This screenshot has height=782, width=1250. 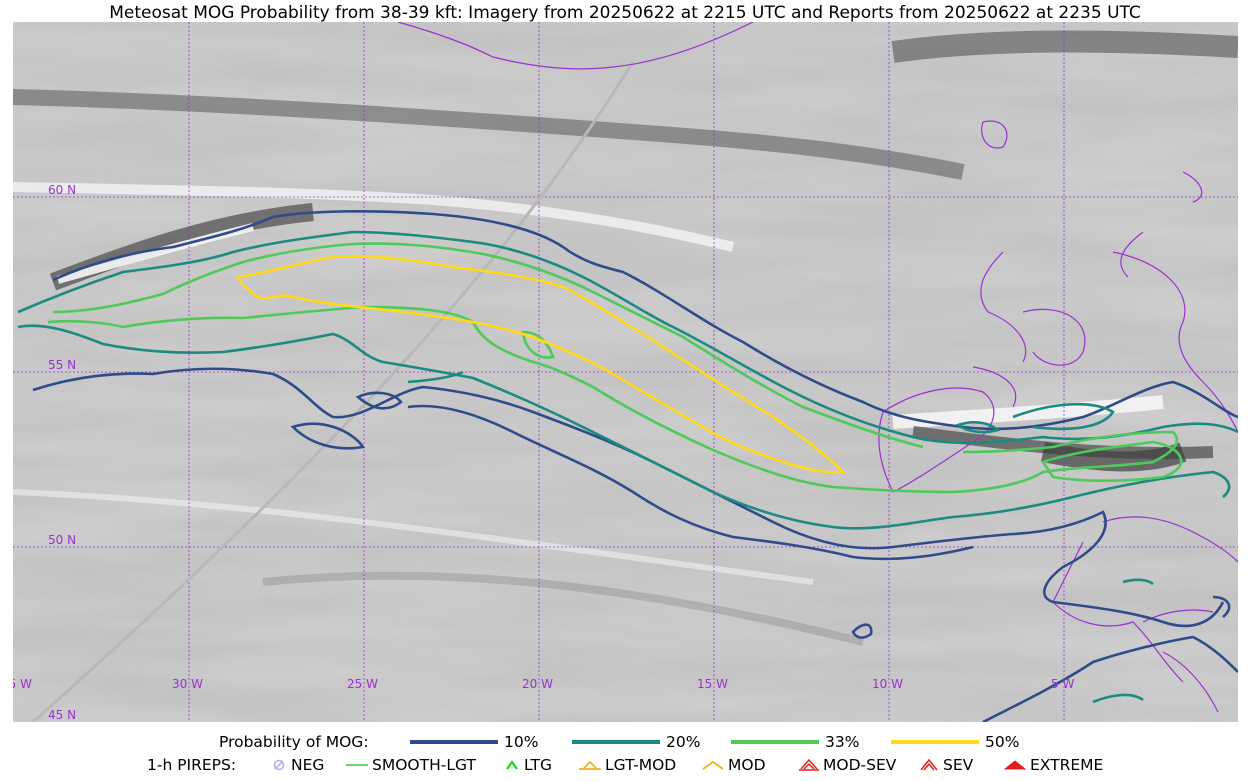 I want to click on double-caret-bar-icon, so click(x=809, y=764).